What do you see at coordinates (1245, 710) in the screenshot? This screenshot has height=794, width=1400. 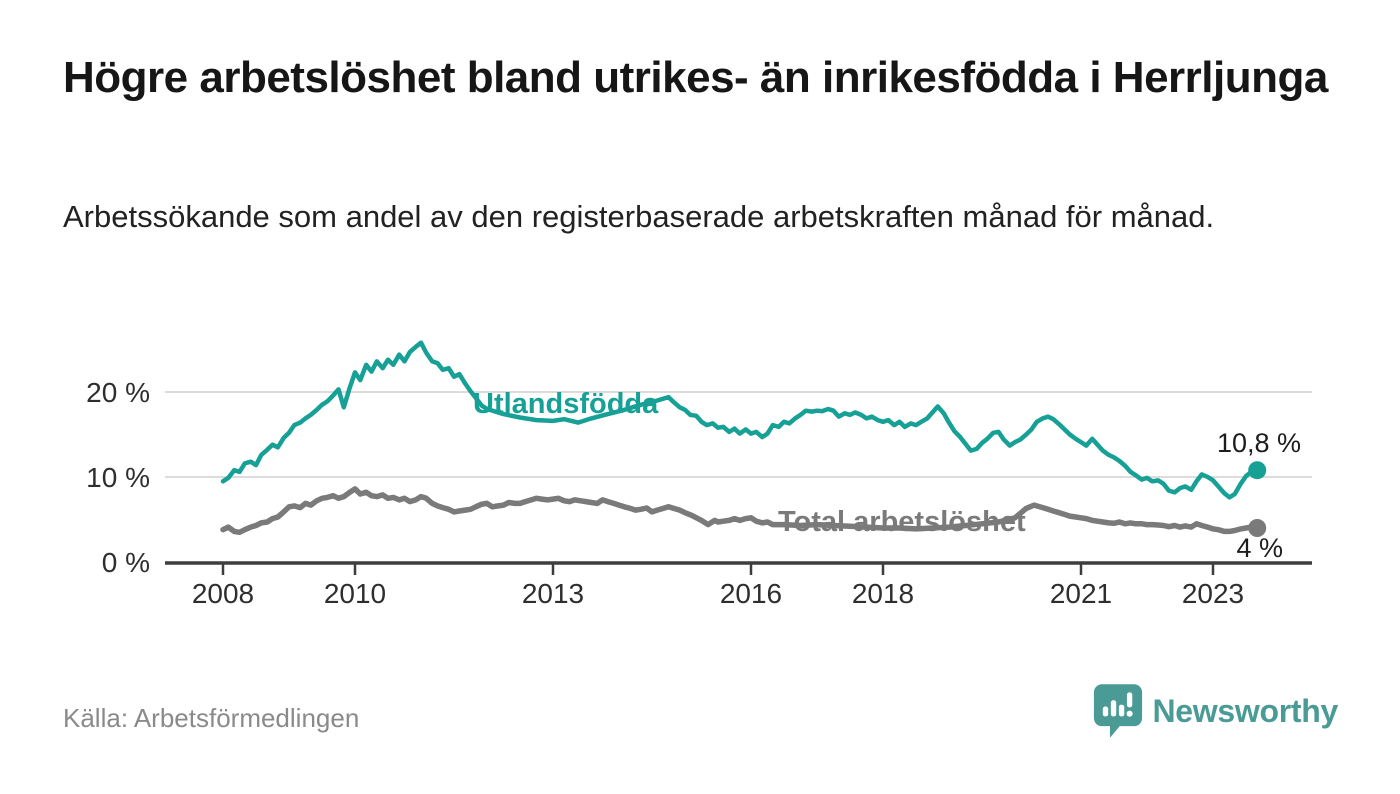 I see `newsworthy-wordmark: Newsworthy` at bounding box center [1245, 710].